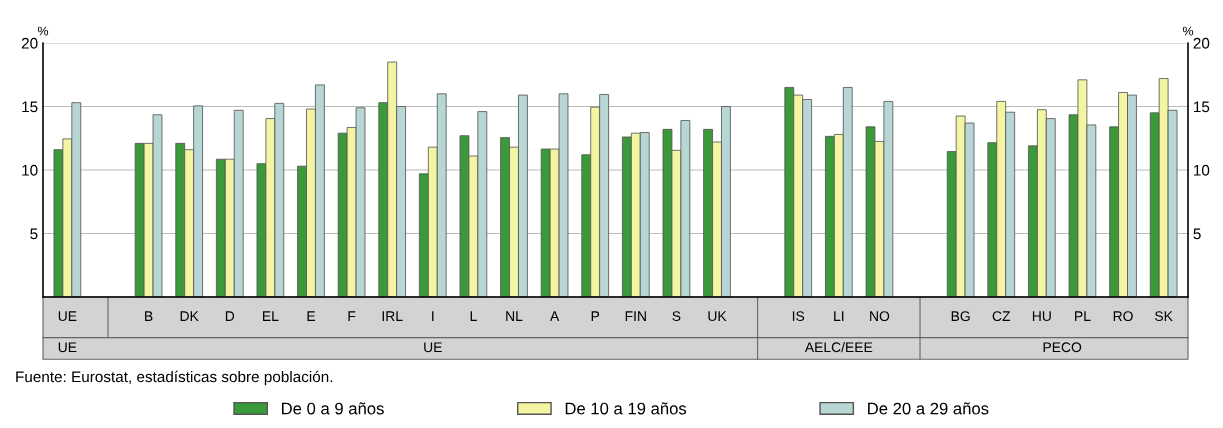 The image size is (1223, 428). I want to click on y-axis-title: %, so click(43, 31).